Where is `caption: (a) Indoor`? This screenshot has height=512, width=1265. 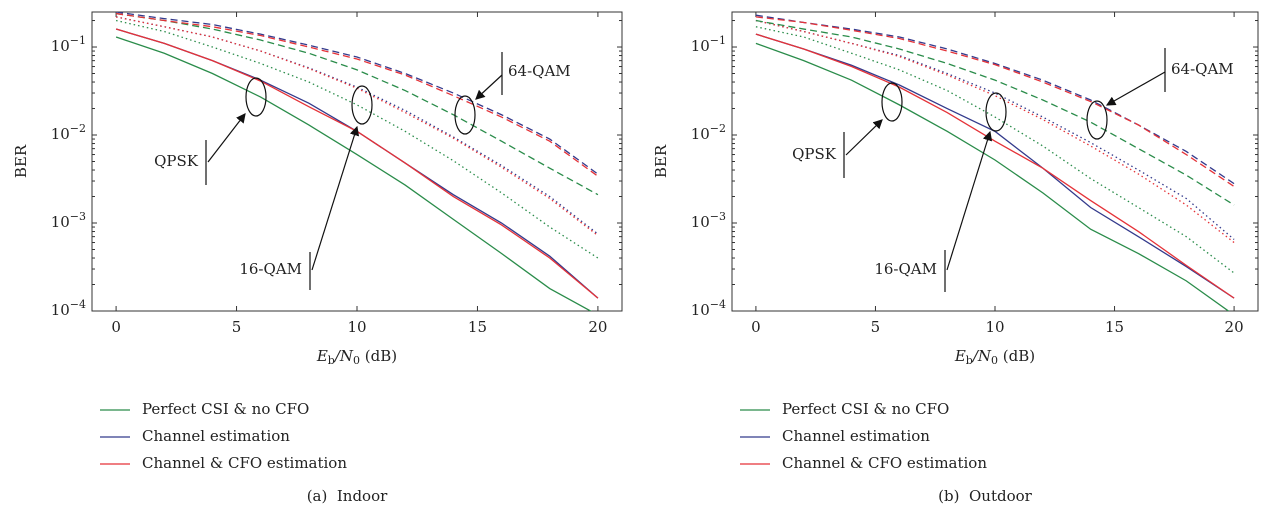
caption: (a) Indoor is located at coordinates (347, 496).